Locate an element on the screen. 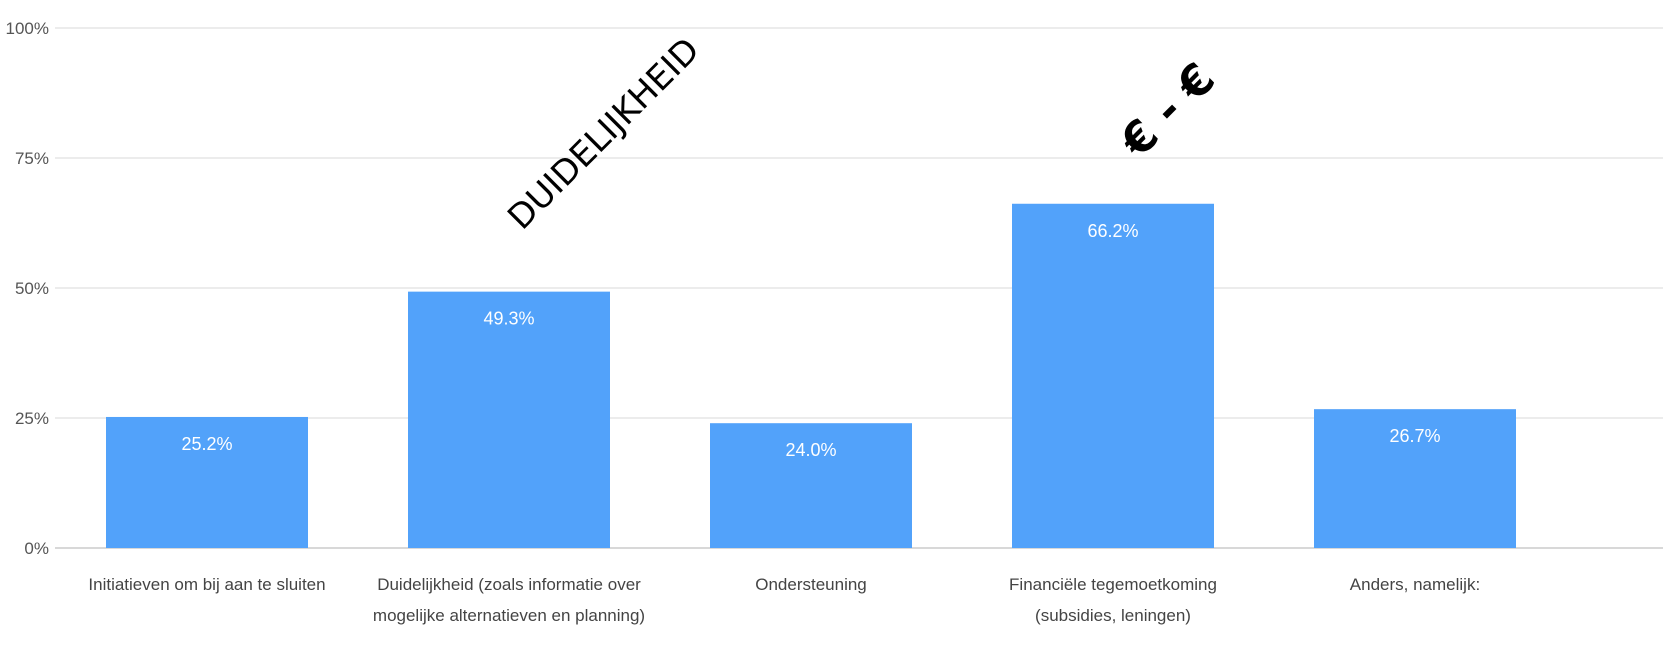 The image size is (1663, 664). x-category-label: Duidelijkheid (zoals informatie over is located at coordinates (509, 584).